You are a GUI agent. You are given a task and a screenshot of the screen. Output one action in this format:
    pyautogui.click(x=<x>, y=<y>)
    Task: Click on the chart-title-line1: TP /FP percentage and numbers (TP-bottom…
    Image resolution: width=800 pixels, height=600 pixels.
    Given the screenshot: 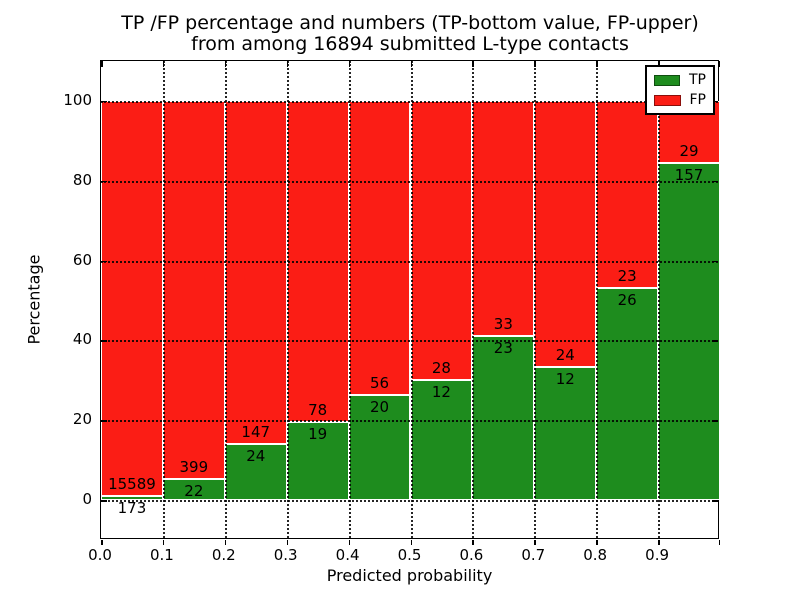 What is the action you would take?
    pyautogui.click(x=410, y=23)
    